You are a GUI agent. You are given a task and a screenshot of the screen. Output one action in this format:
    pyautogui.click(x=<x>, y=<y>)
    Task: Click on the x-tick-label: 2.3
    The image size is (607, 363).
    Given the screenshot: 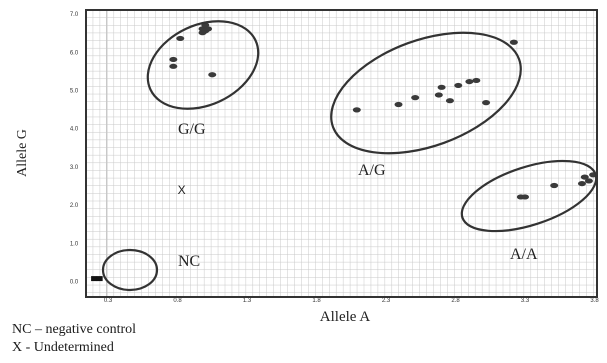 What is the action you would take?
    pyautogui.click(x=386, y=301)
    